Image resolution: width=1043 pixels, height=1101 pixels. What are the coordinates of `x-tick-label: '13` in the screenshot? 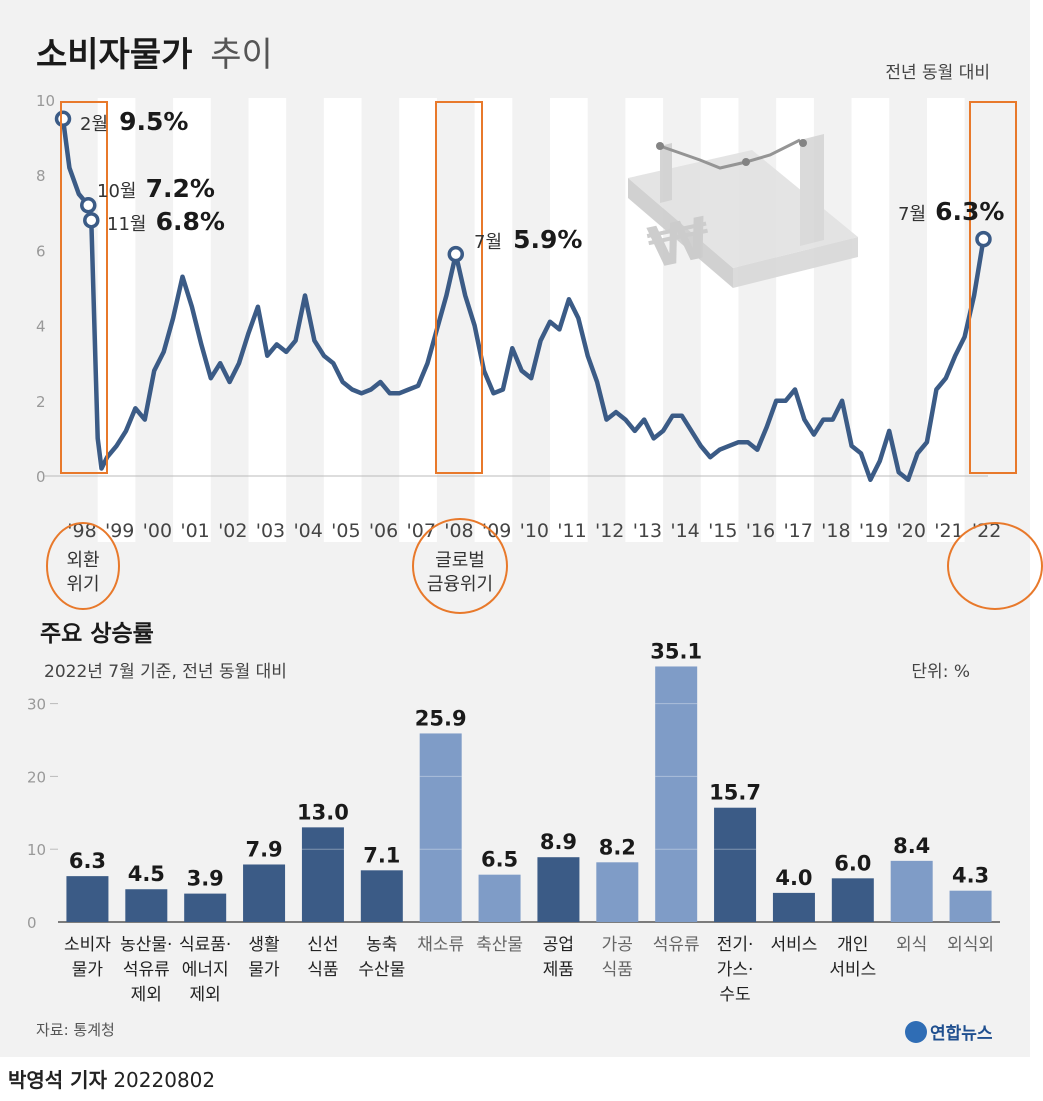 It's located at (647, 531).